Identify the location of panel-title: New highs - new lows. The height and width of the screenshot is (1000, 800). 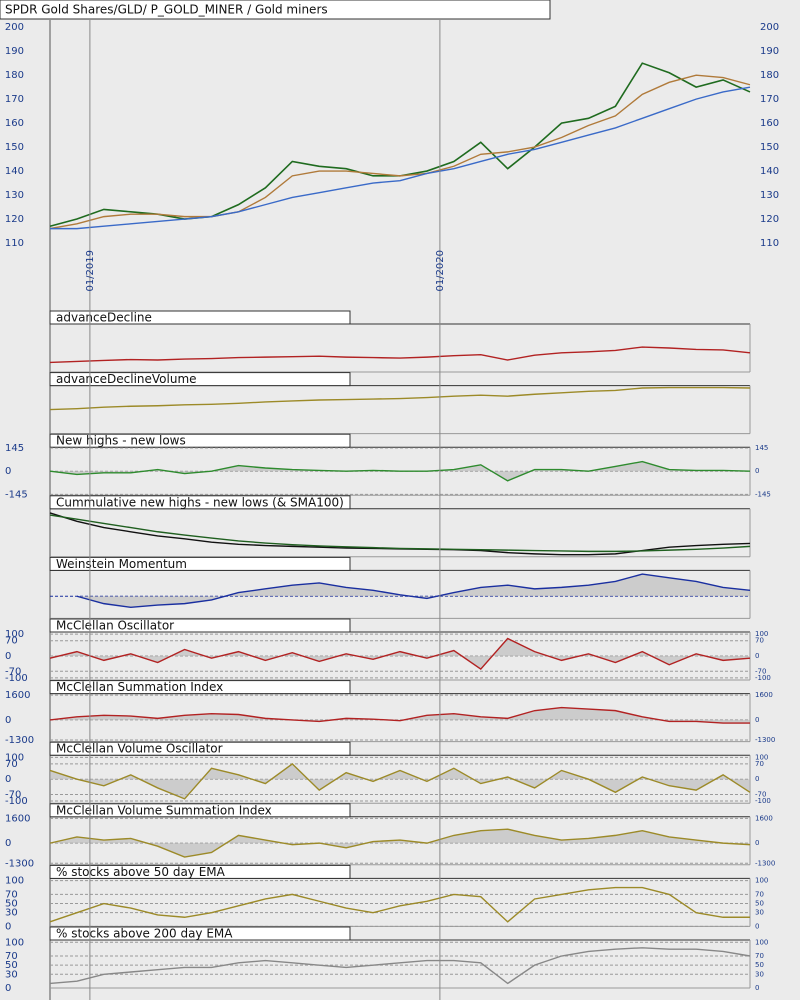
(121, 441).